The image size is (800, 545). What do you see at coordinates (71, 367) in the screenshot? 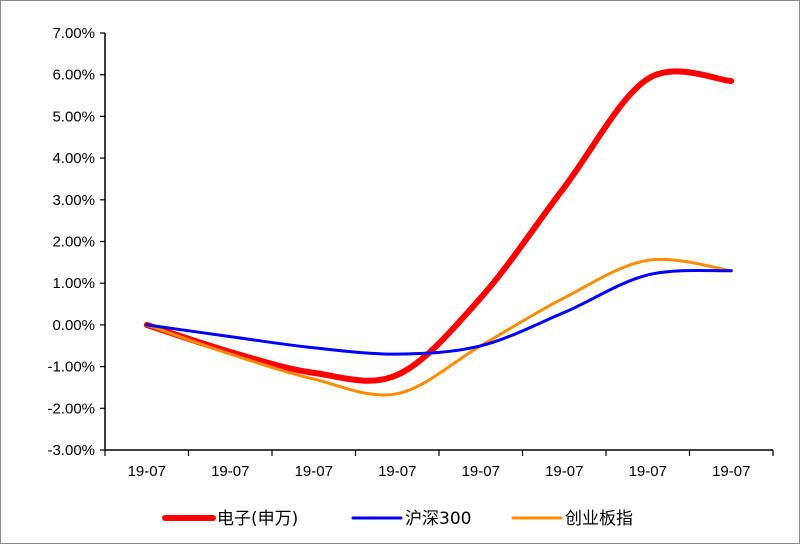
I see `y-tick-label: -1.00%` at bounding box center [71, 367].